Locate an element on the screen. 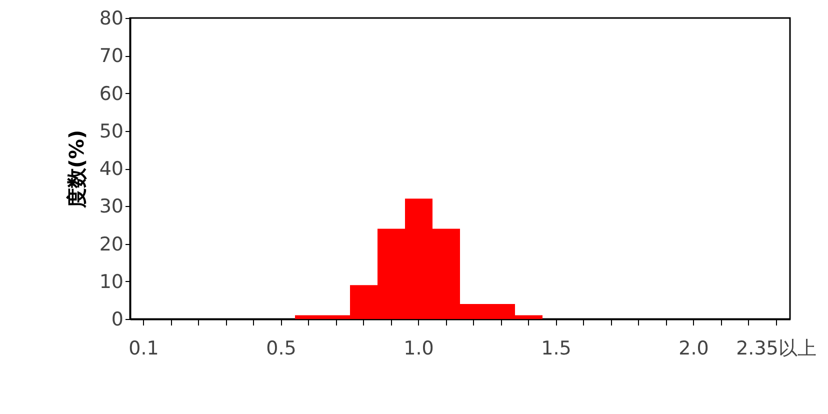 Image resolution: width=828 pixels, height=414 pixels. y-tick-label: 70 is located at coordinates (111, 56).